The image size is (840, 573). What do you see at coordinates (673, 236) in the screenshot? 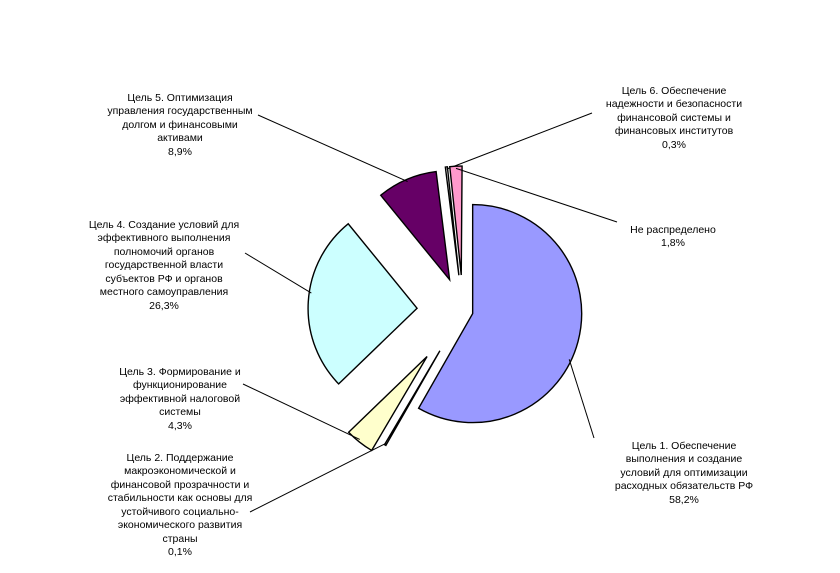
I see `slice-label-unallocated: Не распределено 1,8%` at bounding box center [673, 236].